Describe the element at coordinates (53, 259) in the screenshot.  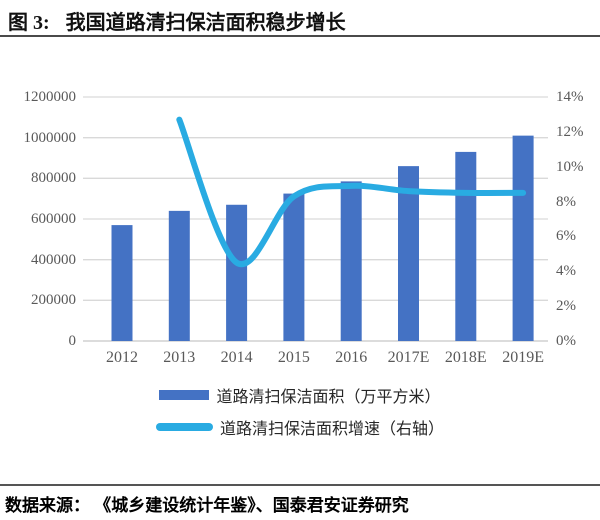
I see `left-axis-tick-label: 400000` at that location.